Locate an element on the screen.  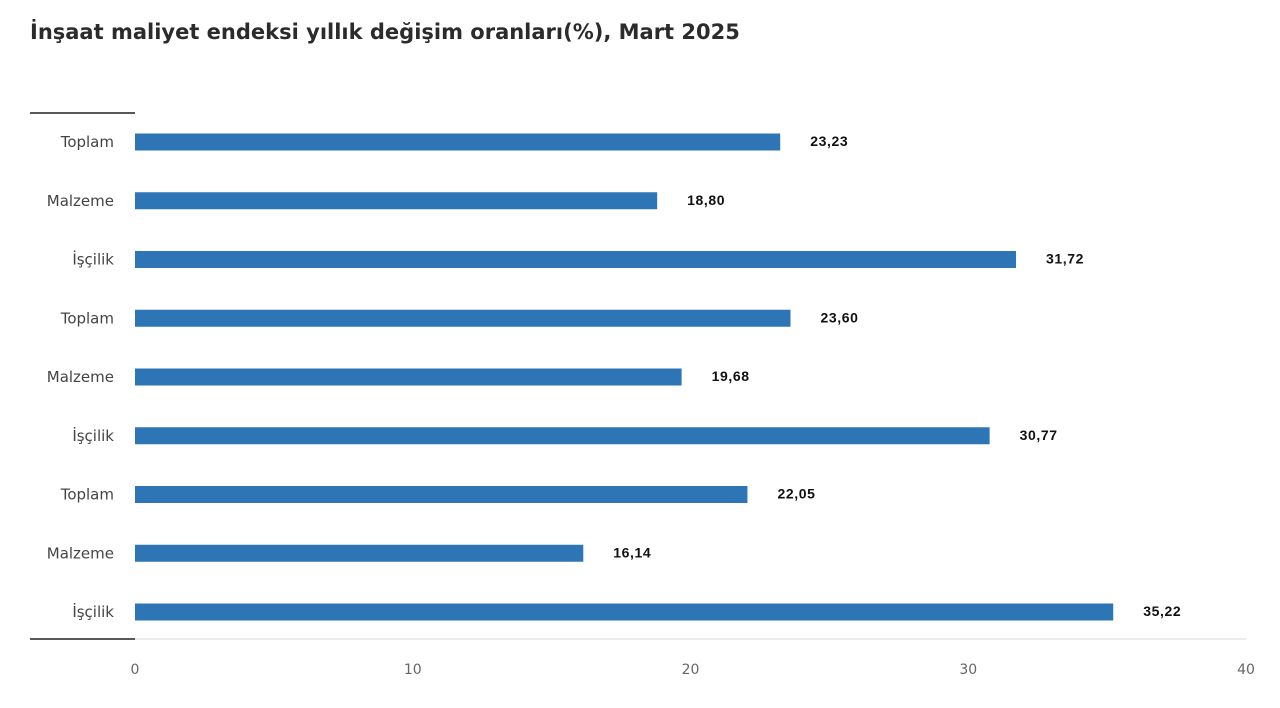
data-label: 16,14 is located at coordinates (632, 552).